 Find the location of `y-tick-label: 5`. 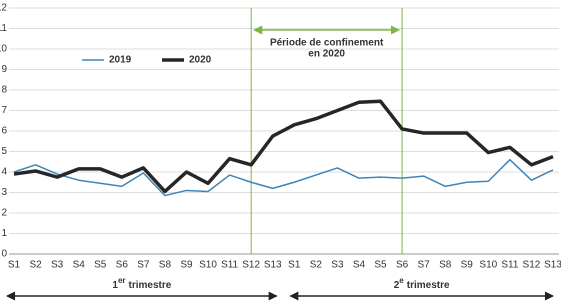

y-tick-label: 5 is located at coordinates (4, 151).